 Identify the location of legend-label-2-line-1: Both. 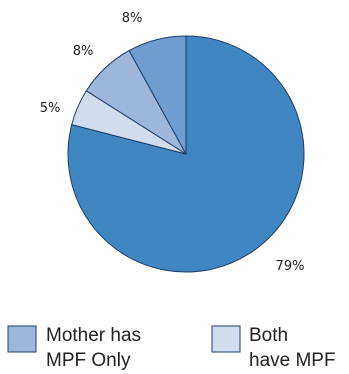
(268, 335).